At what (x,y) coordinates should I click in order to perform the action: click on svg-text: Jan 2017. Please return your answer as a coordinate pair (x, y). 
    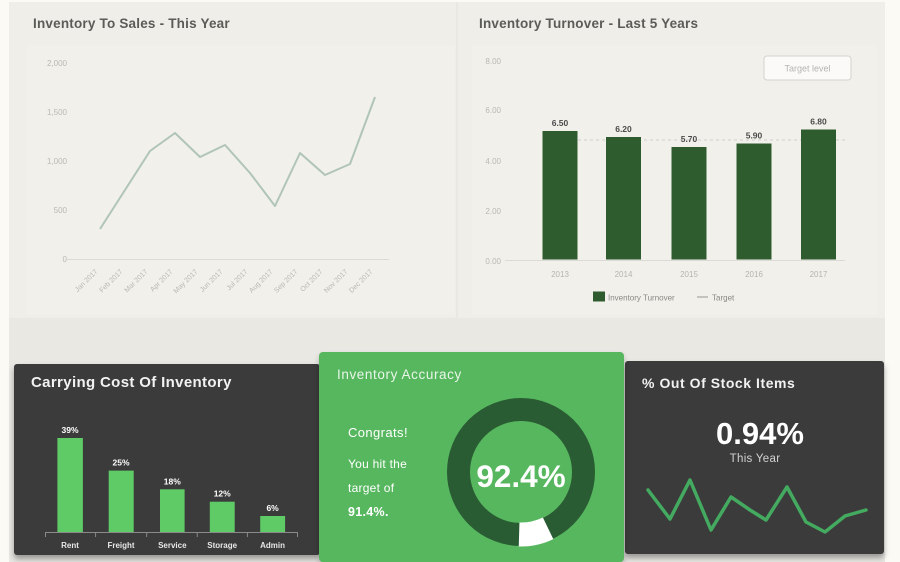
    Looking at the image, I should click on (86, 280).